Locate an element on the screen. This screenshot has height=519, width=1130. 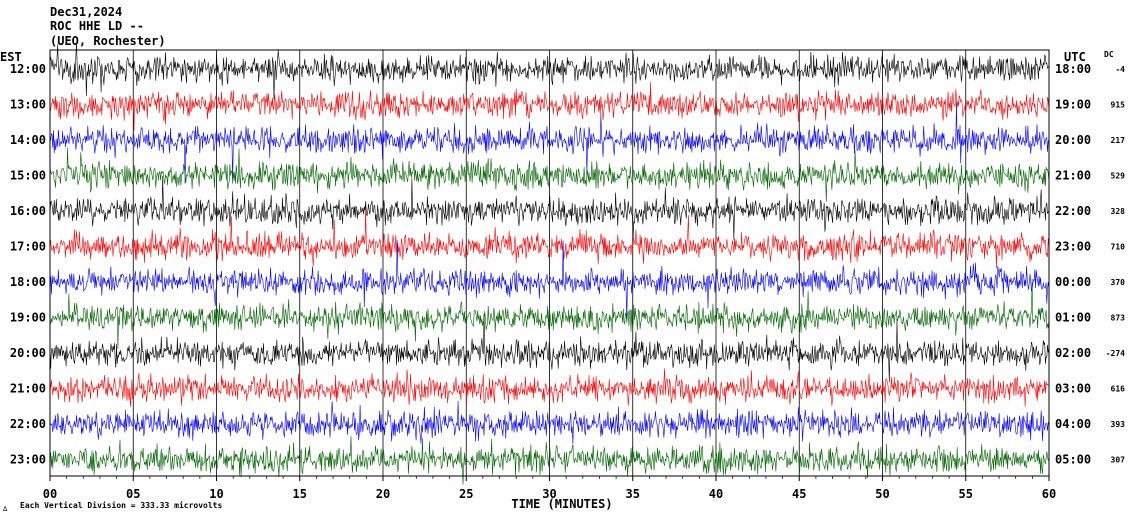
est-hour-label: 20:00 is located at coordinates (28, 353).